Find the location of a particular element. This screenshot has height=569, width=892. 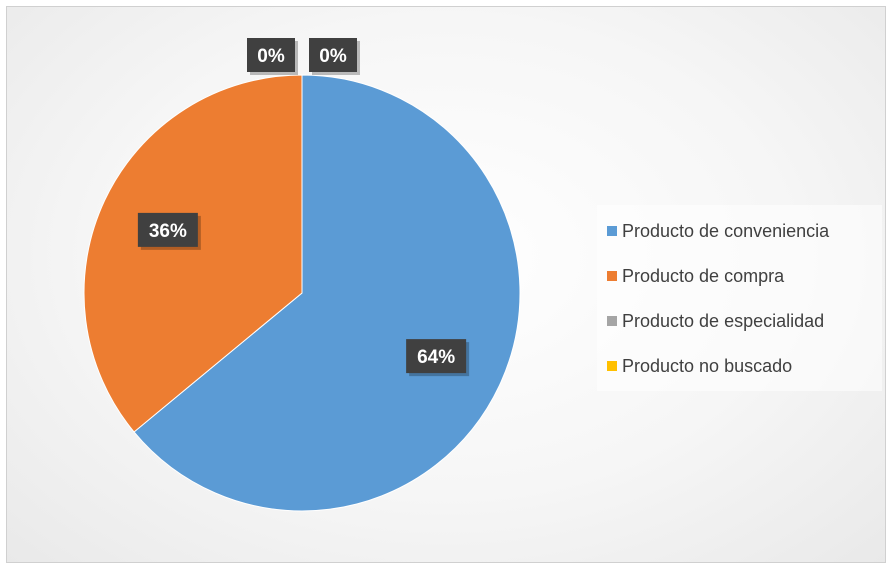

data-label-conveniencia: 64% is located at coordinates (438, 358).